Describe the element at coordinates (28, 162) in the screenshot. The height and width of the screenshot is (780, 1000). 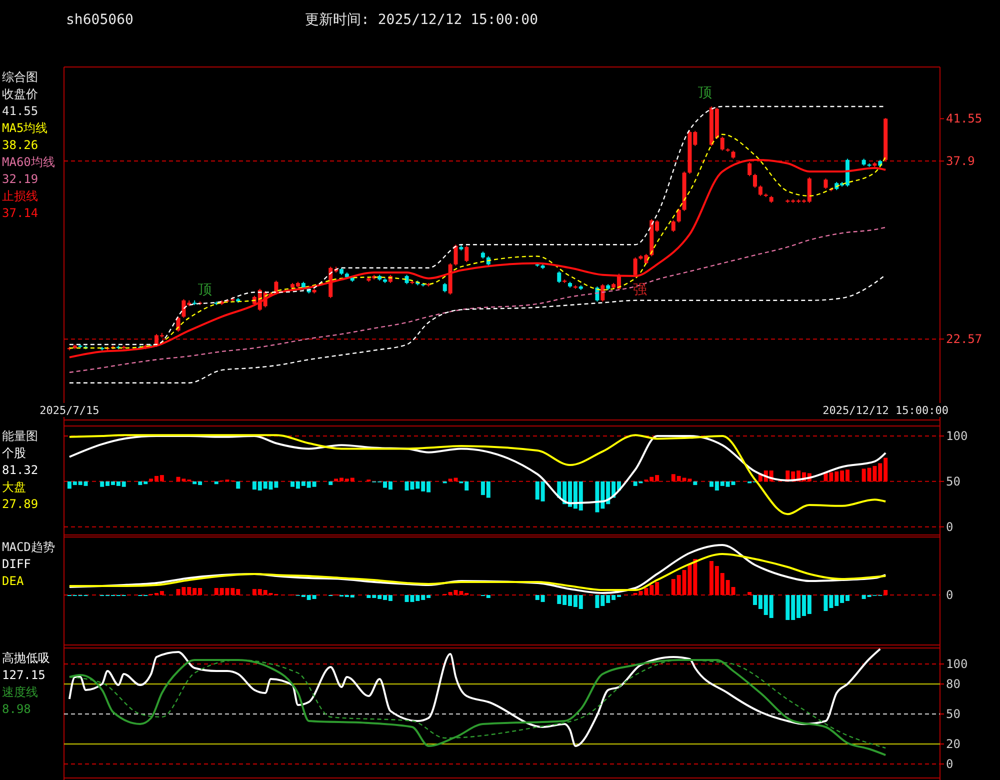
I see `text: MA60均线` at that location.